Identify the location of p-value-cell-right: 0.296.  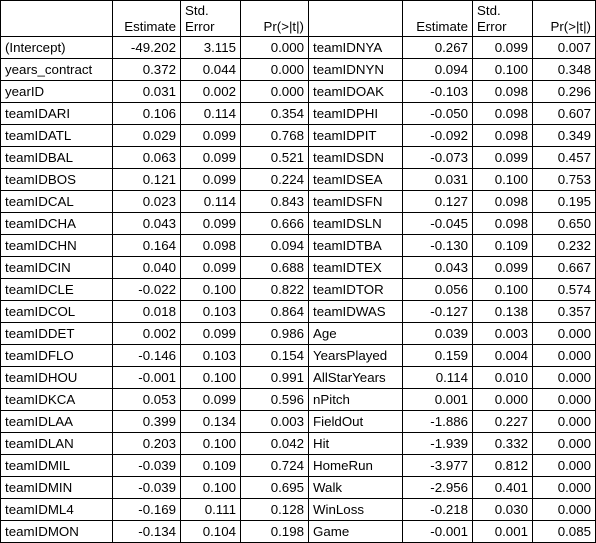
(564, 91).